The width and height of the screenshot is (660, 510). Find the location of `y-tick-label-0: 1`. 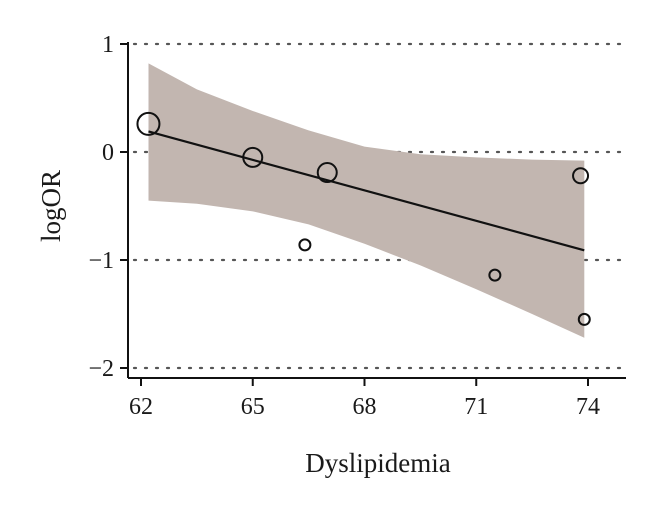

y-tick-label-0: 1 is located at coordinates (108, 45).